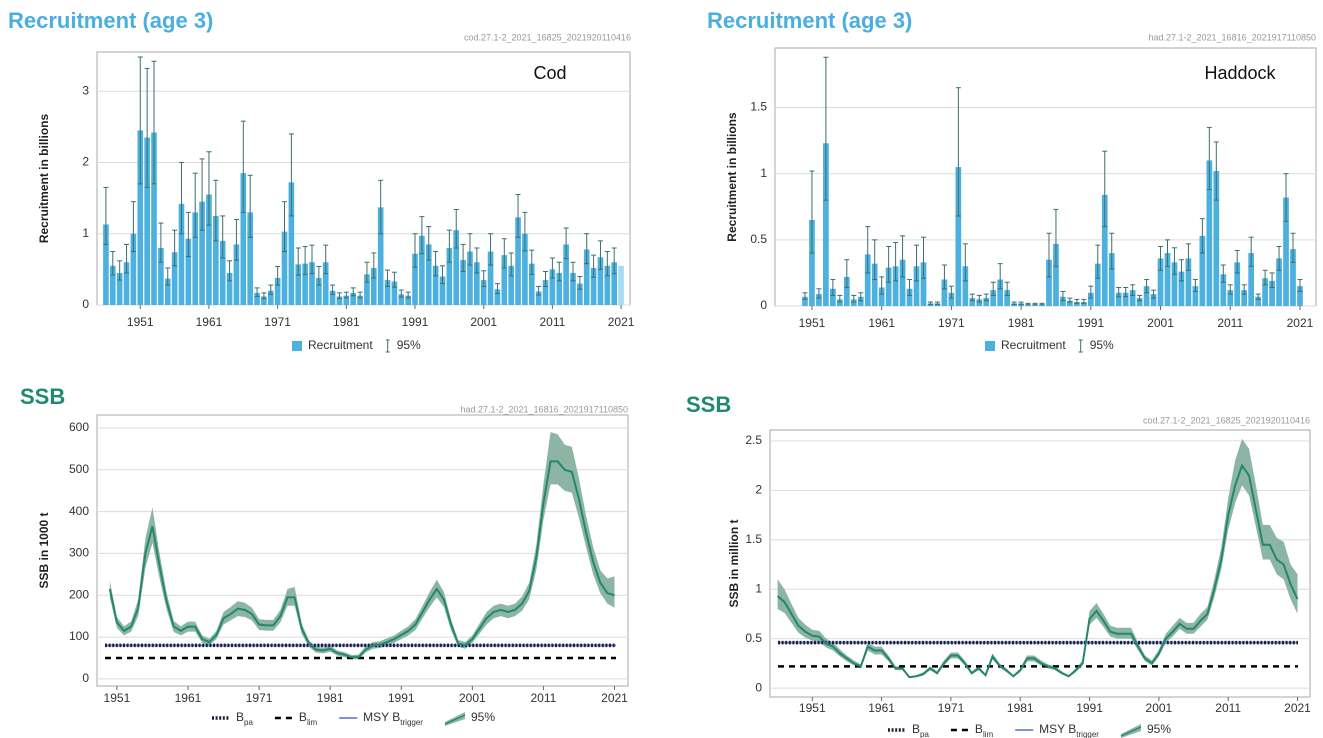 This screenshot has width=1323, height=738. I want to click on legend-label: 95%, so click(1159, 729).